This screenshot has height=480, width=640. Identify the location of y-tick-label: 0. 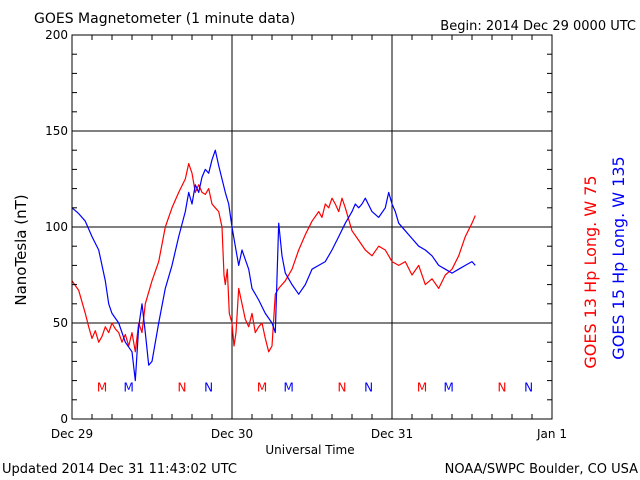
(64, 419).